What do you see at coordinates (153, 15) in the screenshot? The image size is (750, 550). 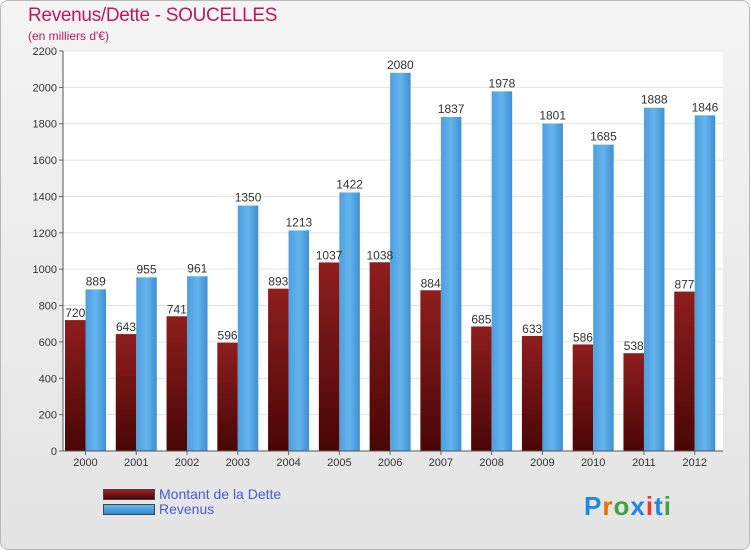 I see `chart-title: Revenus/Dette - SOUCELLES` at bounding box center [153, 15].